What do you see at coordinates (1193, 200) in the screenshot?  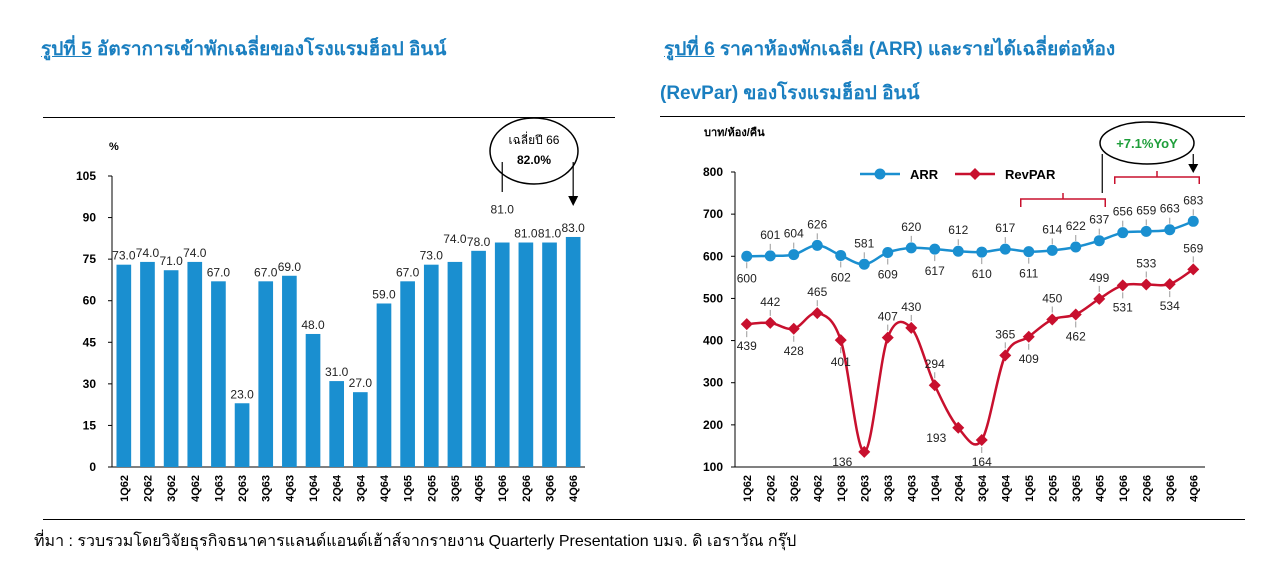 I see `arr-data-label: 683` at bounding box center [1193, 200].